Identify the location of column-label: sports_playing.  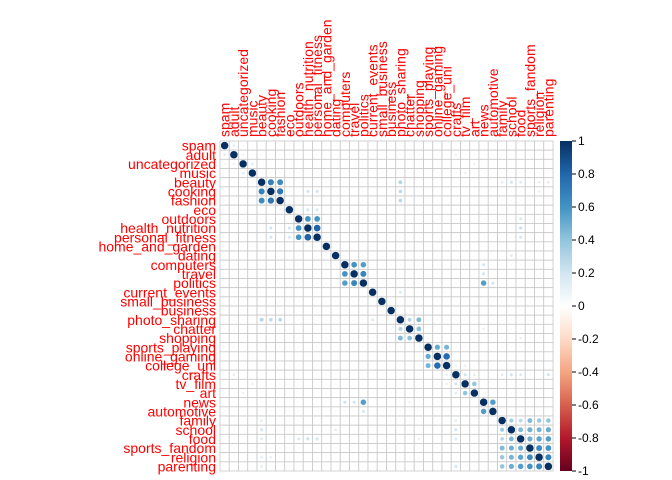
(428, 92).